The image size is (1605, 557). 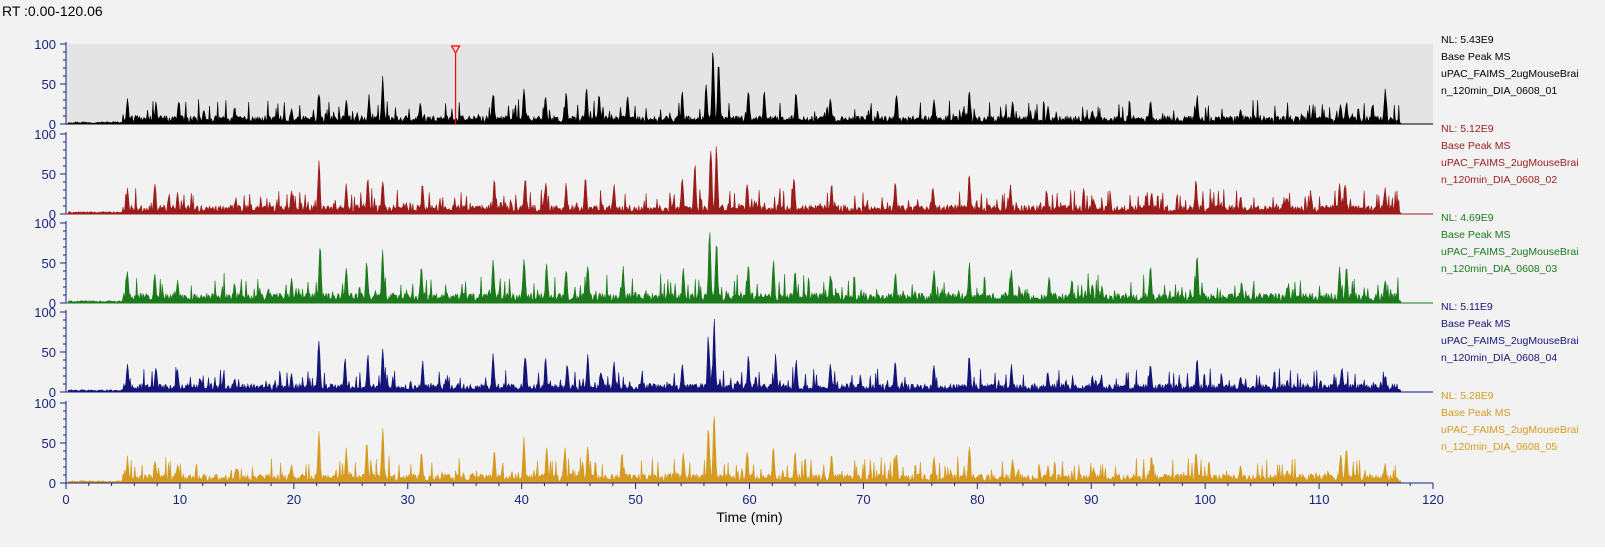 What do you see at coordinates (294, 499) in the screenshot?
I see `x-tick-label: 20` at bounding box center [294, 499].